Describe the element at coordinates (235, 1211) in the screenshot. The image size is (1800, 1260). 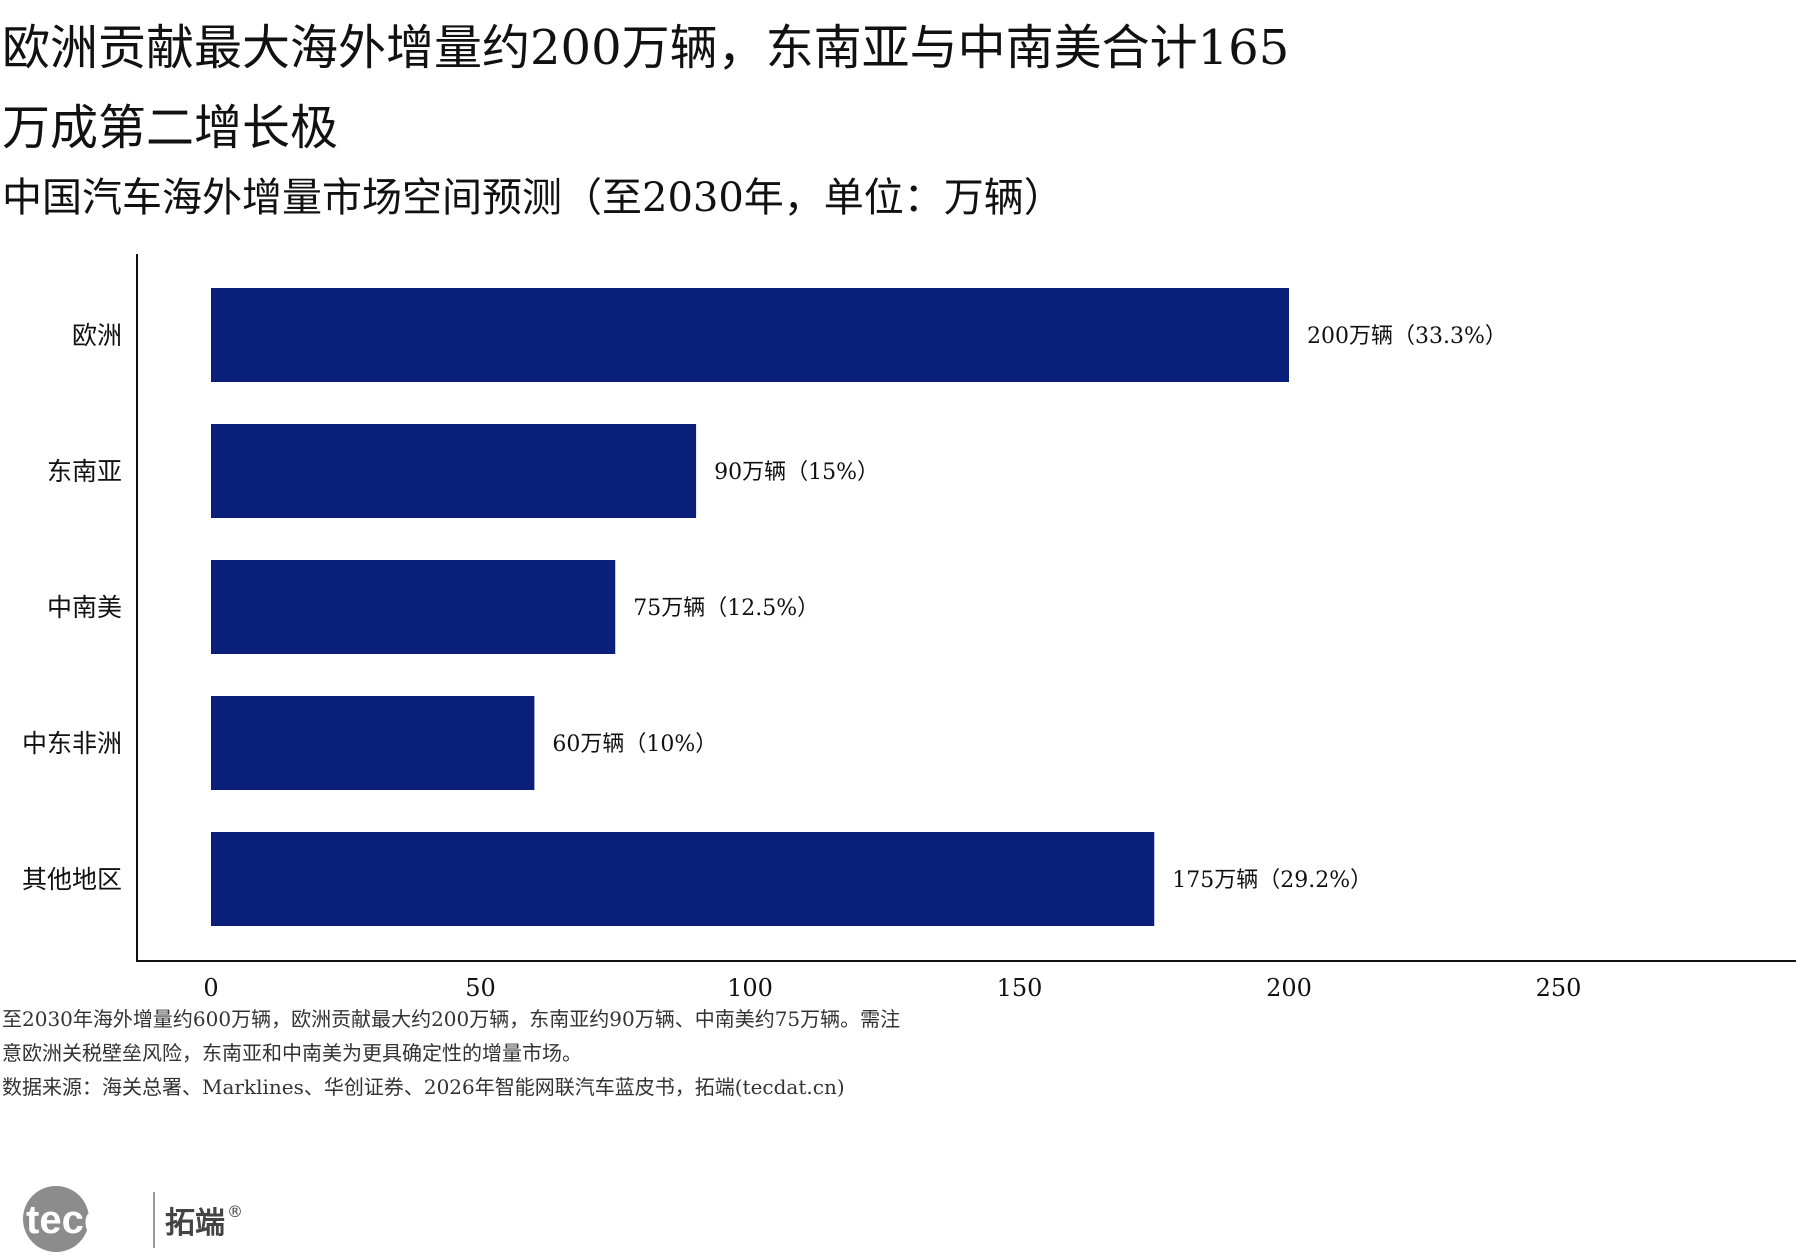
I see `logo-registered-mark: ®` at that location.